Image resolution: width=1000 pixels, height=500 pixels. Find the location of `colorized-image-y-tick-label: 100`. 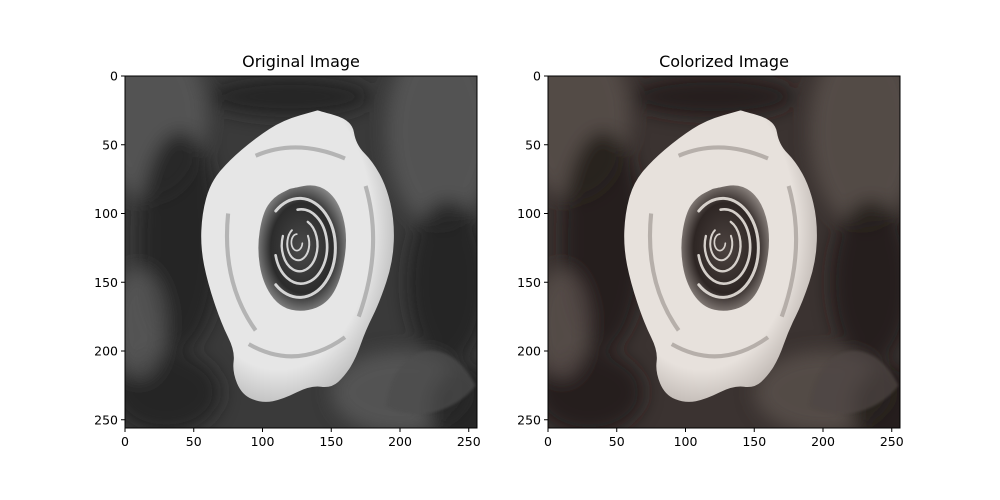

colorized-image-y-tick-label: 100 is located at coordinates (529, 213).